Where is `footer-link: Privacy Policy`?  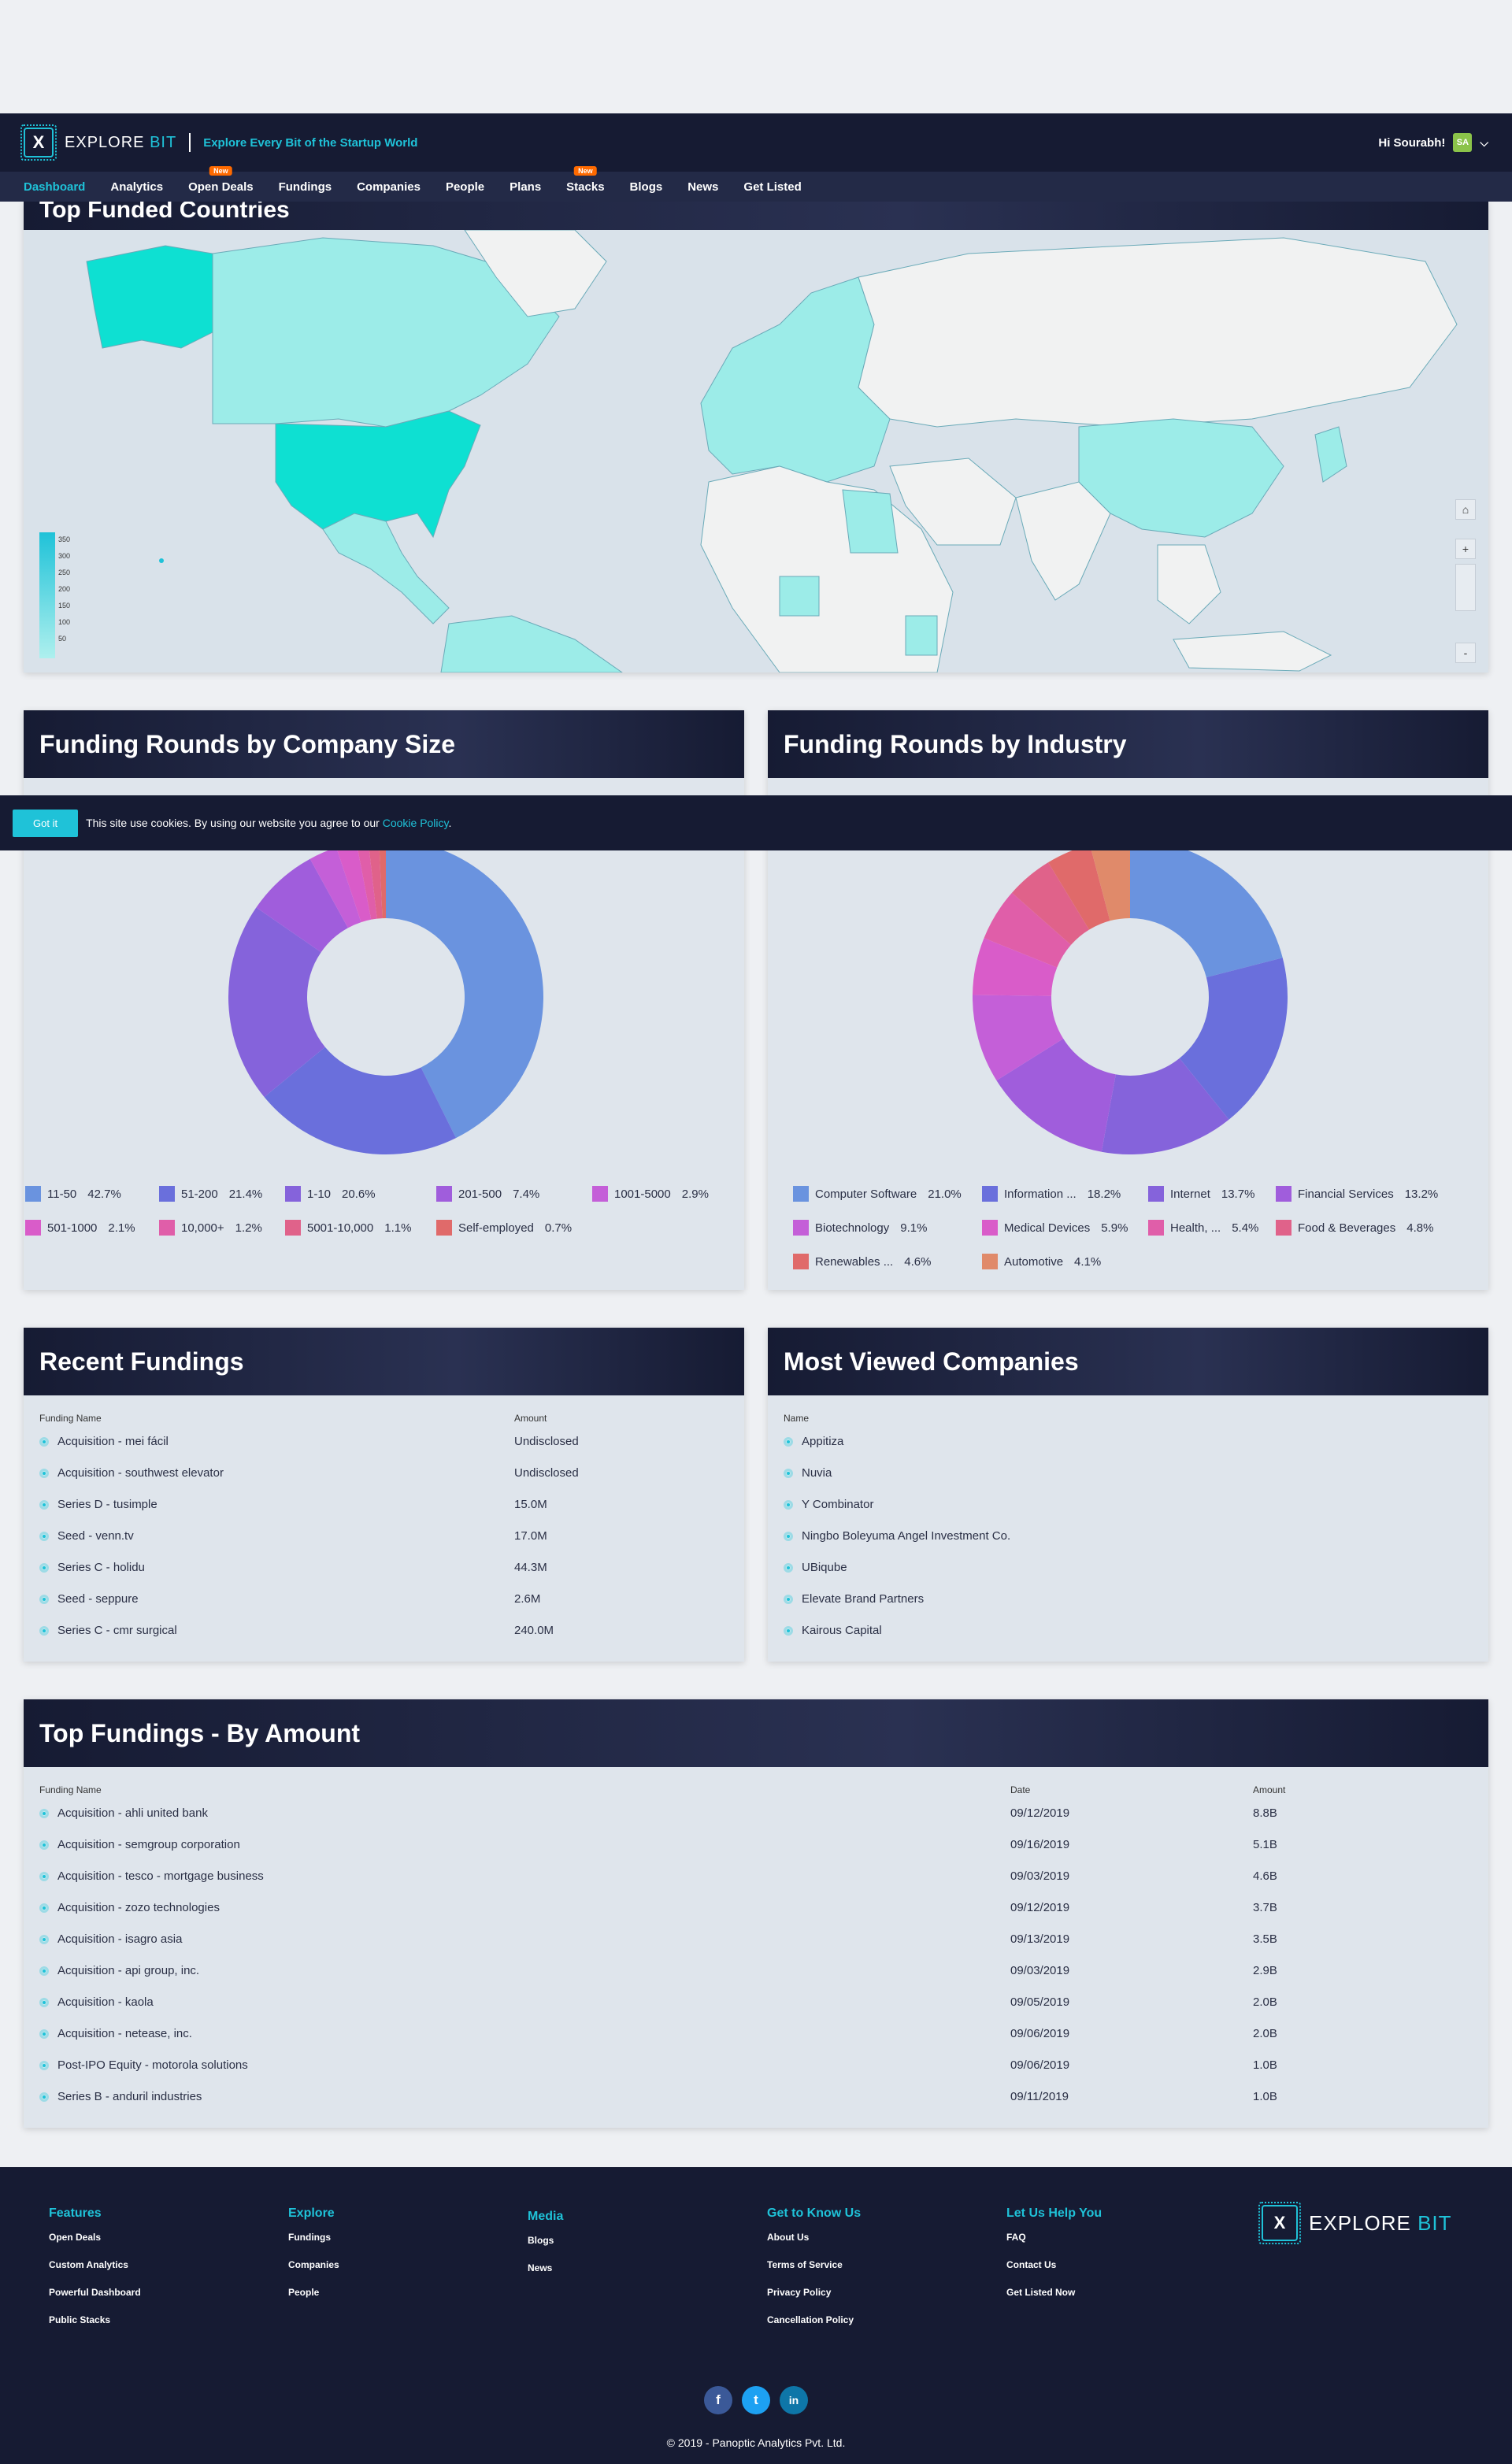 footer-link: Privacy Policy is located at coordinates (799, 2292).